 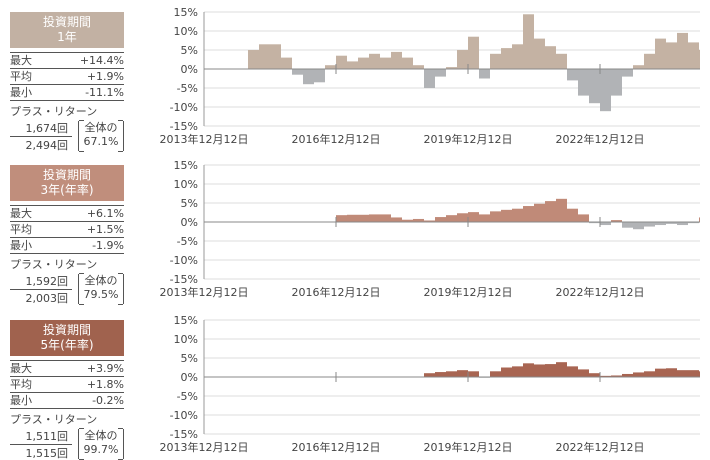 What do you see at coordinates (600, 447) in the screenshot?
I see `x-tick-label: 2022年12月12日` at bounding box center [600, 447].